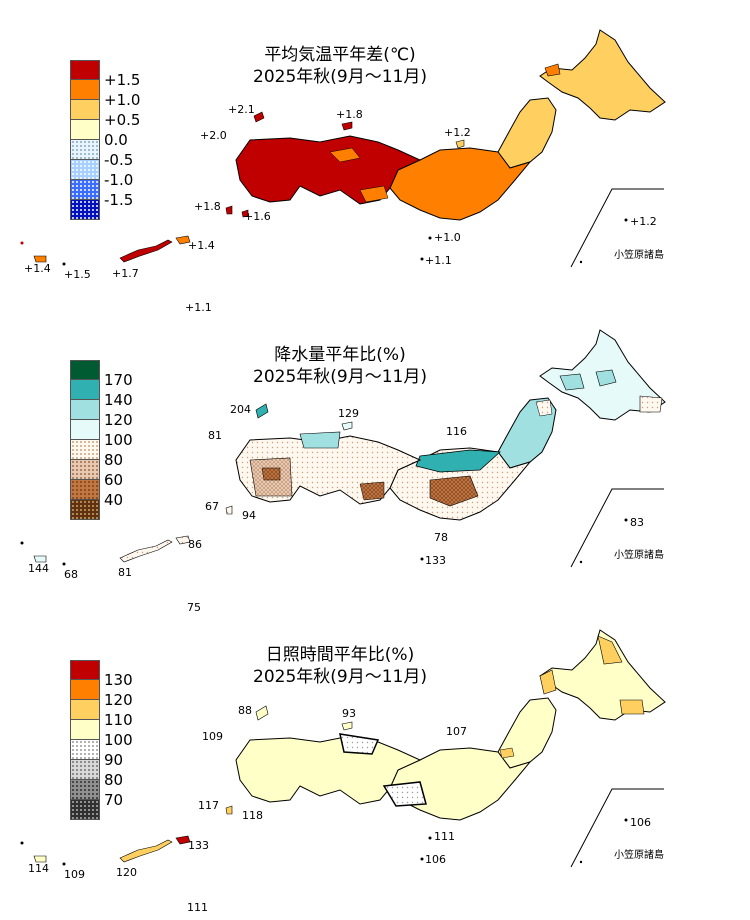 This screenshot has width=750, height=920. Describe the element at coordinates (208, 805) in the screenshot. I see `station-value: 117` at that location.